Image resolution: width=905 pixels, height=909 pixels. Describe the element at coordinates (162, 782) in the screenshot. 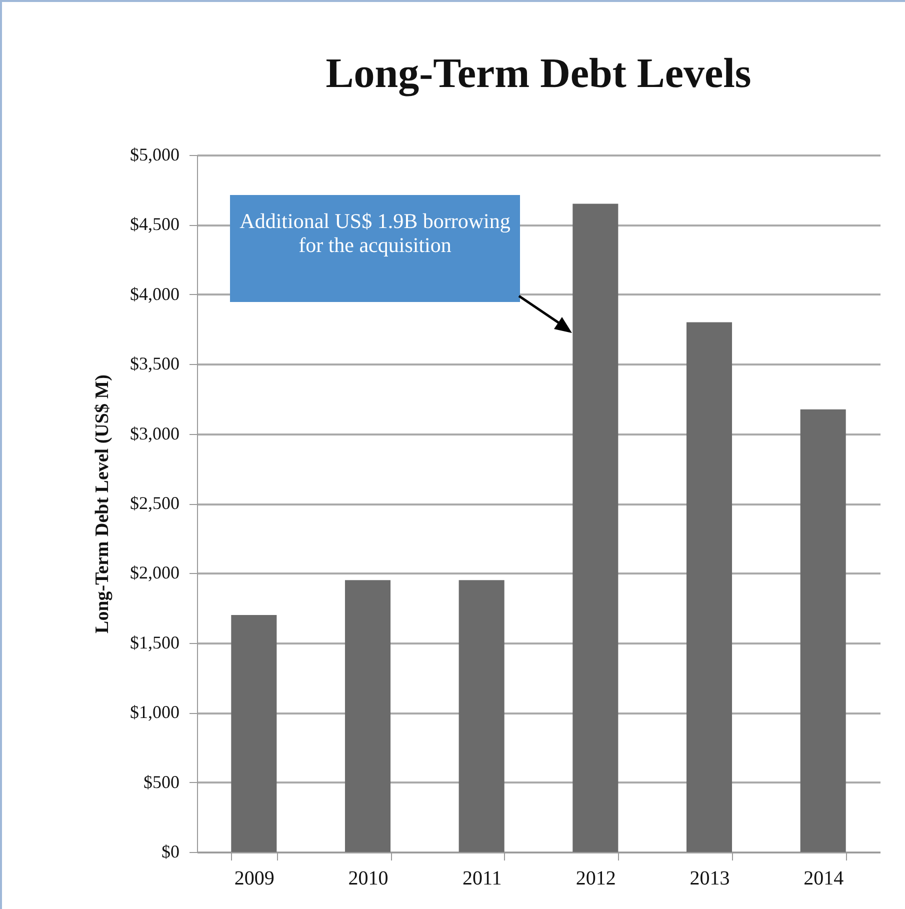

I see `y-tick-label: $500` at that location.